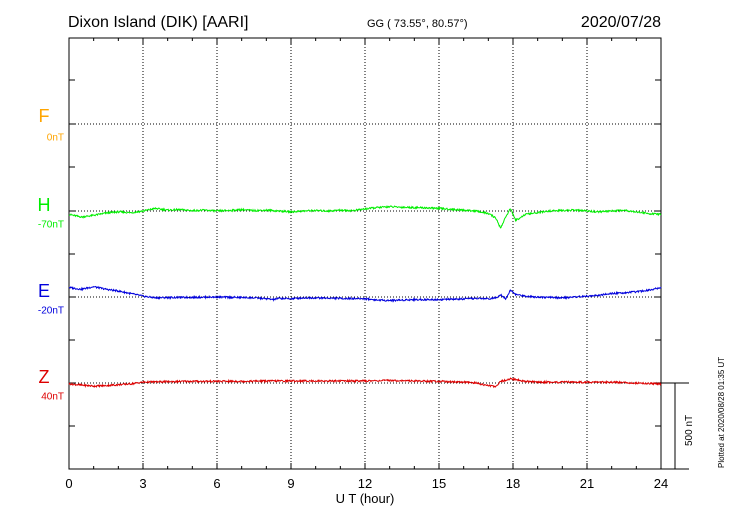 This screenshot has width=730, height=525. What do you see at coordinates (44, 116) in the screenshot?
I see `trace-name-F: F` at bounding box center [44, 116].